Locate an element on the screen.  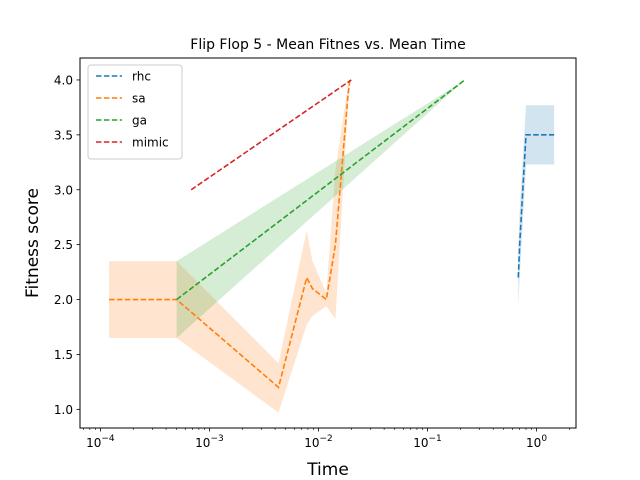
chart-title: Flip Flop 5 - Mean Fitnes vs. Mean Time is located at coordinates (327, 45).